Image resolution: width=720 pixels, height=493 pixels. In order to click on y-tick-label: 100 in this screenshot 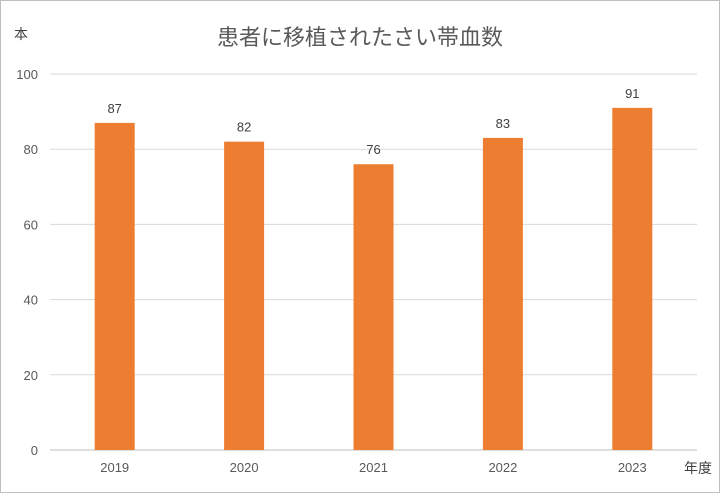, I will do `click(27, 74)`.